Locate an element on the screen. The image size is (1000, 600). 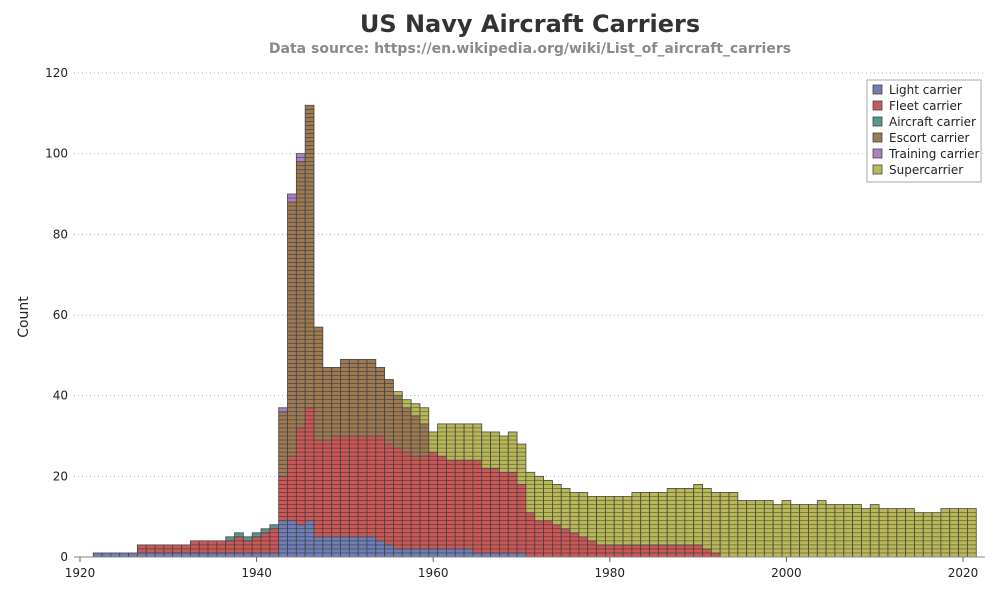
legend-entry: Fleet carrier is located at coordinates (925, 106).